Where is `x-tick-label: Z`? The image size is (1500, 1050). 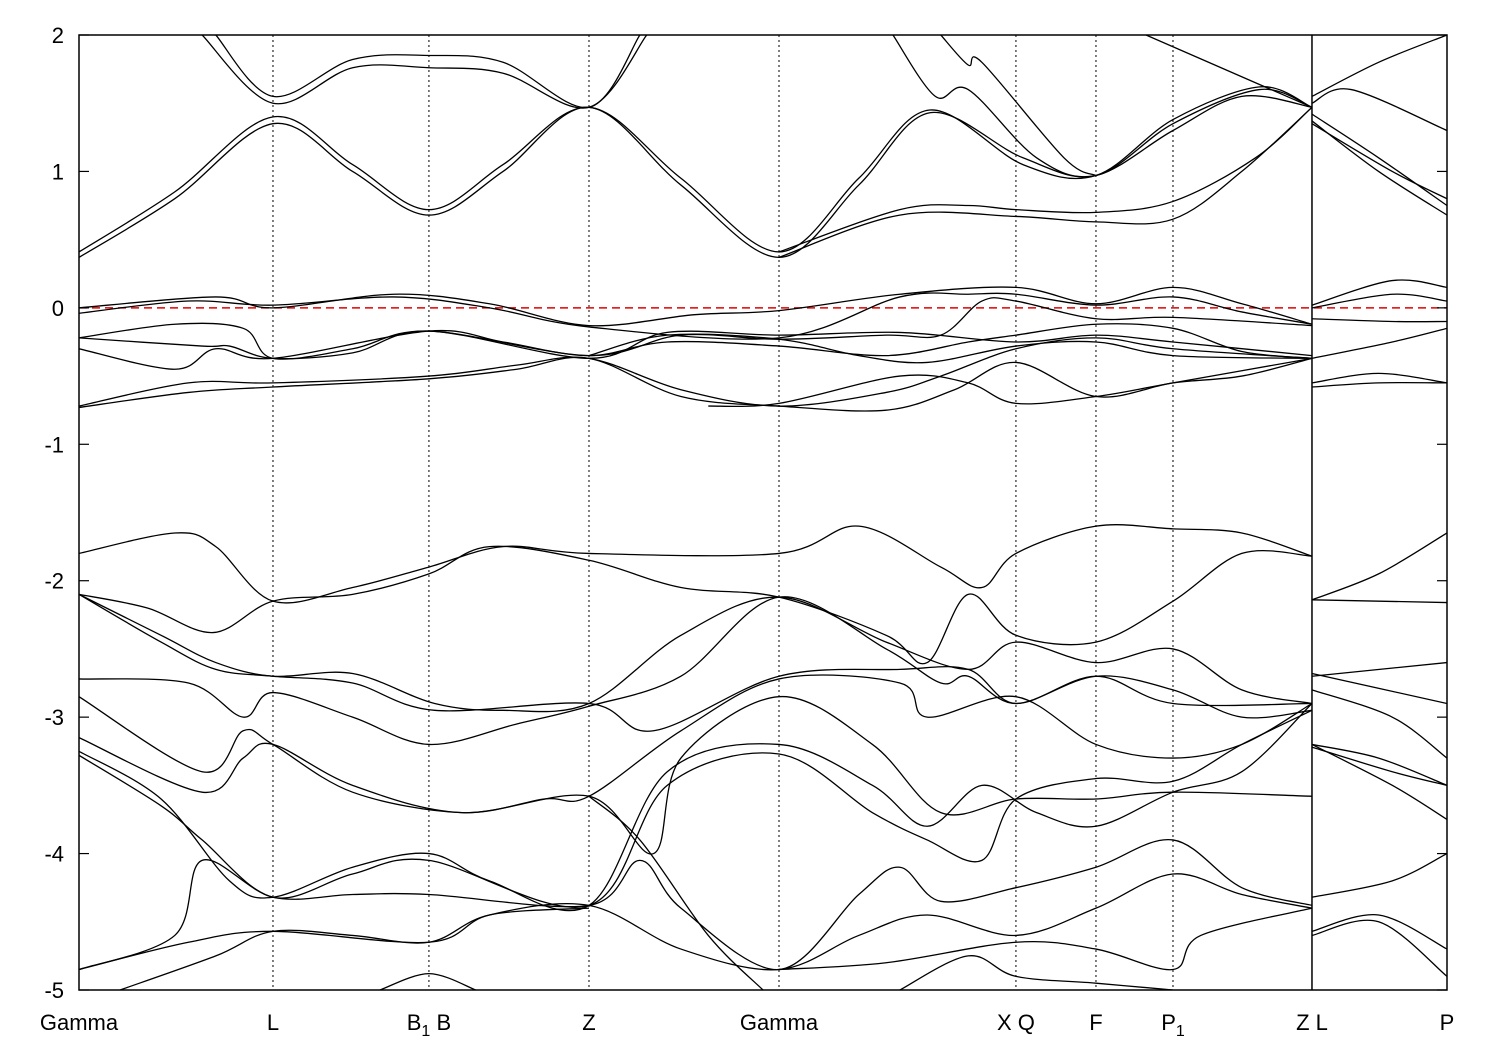
x-tick-label: Z is located at coordinates (588, 1022).